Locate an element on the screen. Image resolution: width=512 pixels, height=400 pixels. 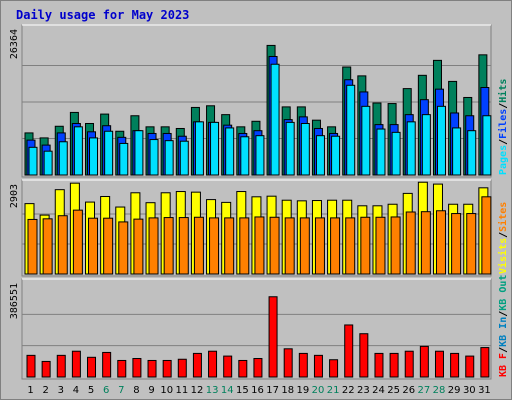
chart-title: Daily usage for May 2023 is located at coordinates (102, 15).